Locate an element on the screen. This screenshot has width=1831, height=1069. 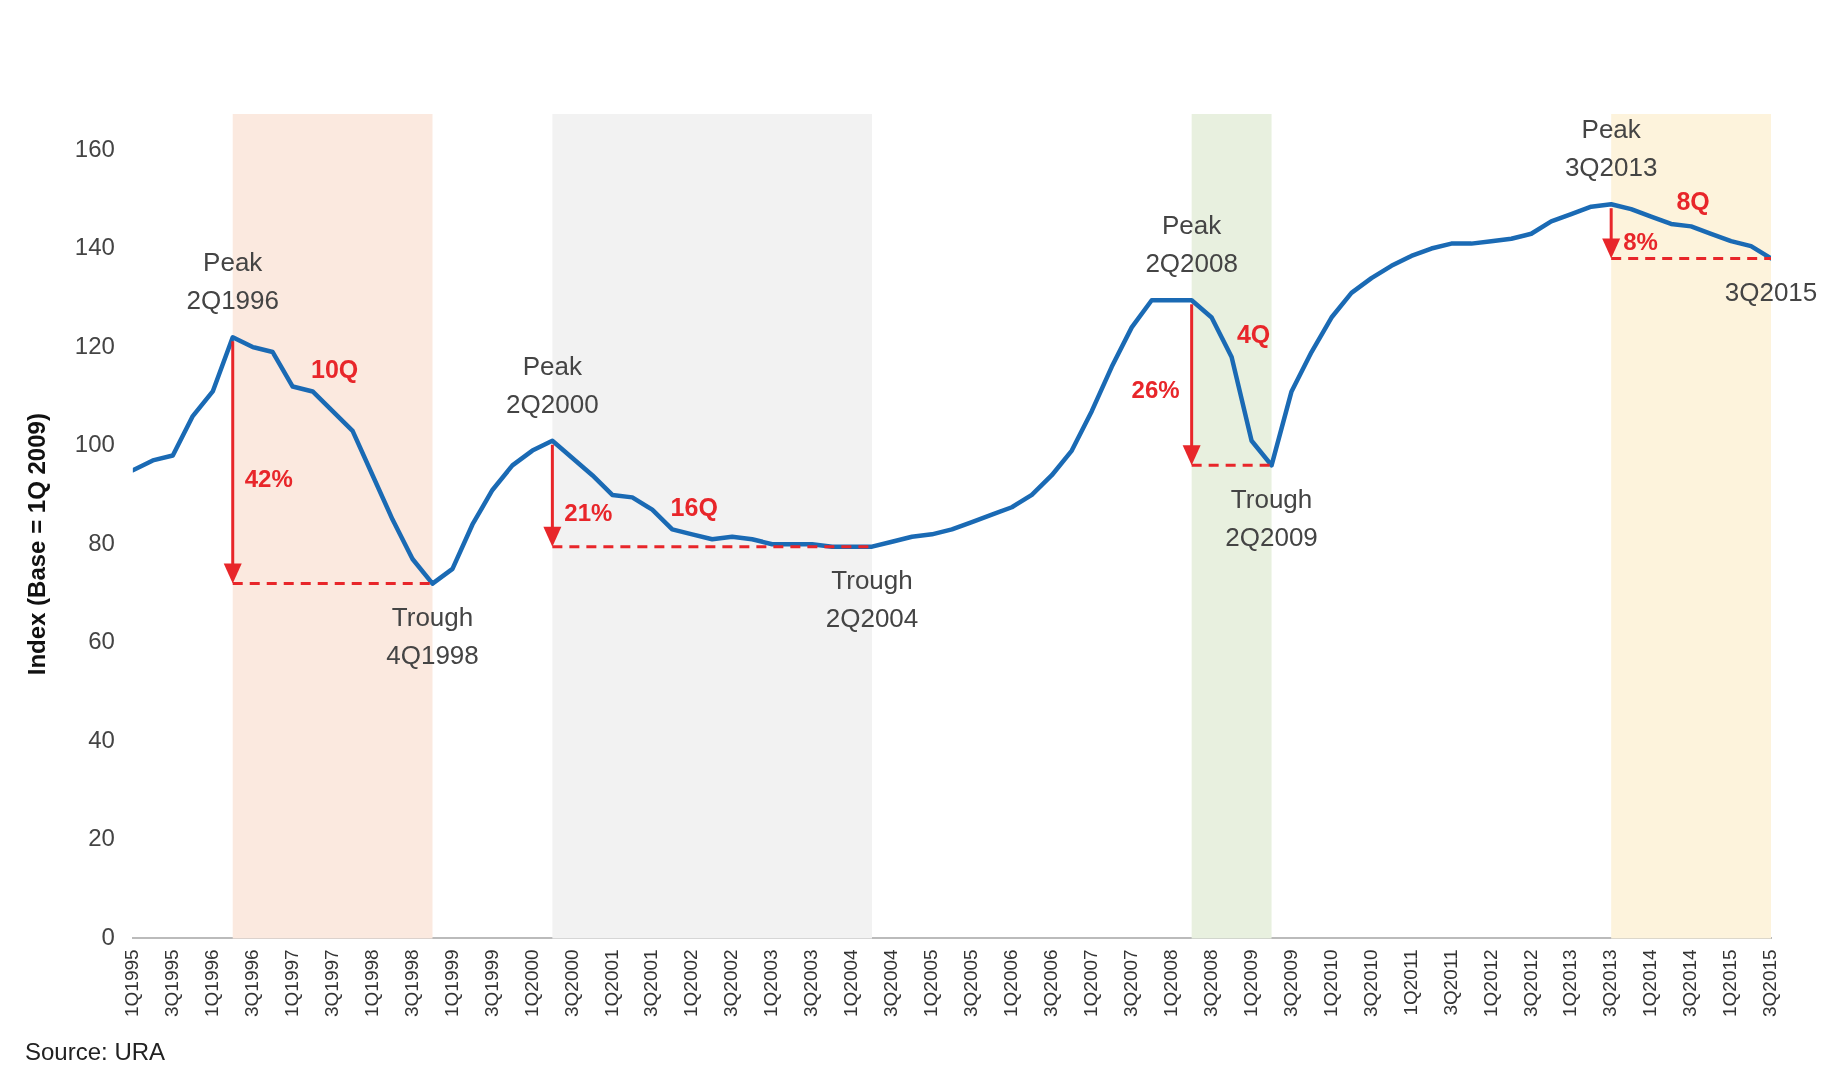
x-tick-label: 1Q2003 is located at coordinates (771, 983).